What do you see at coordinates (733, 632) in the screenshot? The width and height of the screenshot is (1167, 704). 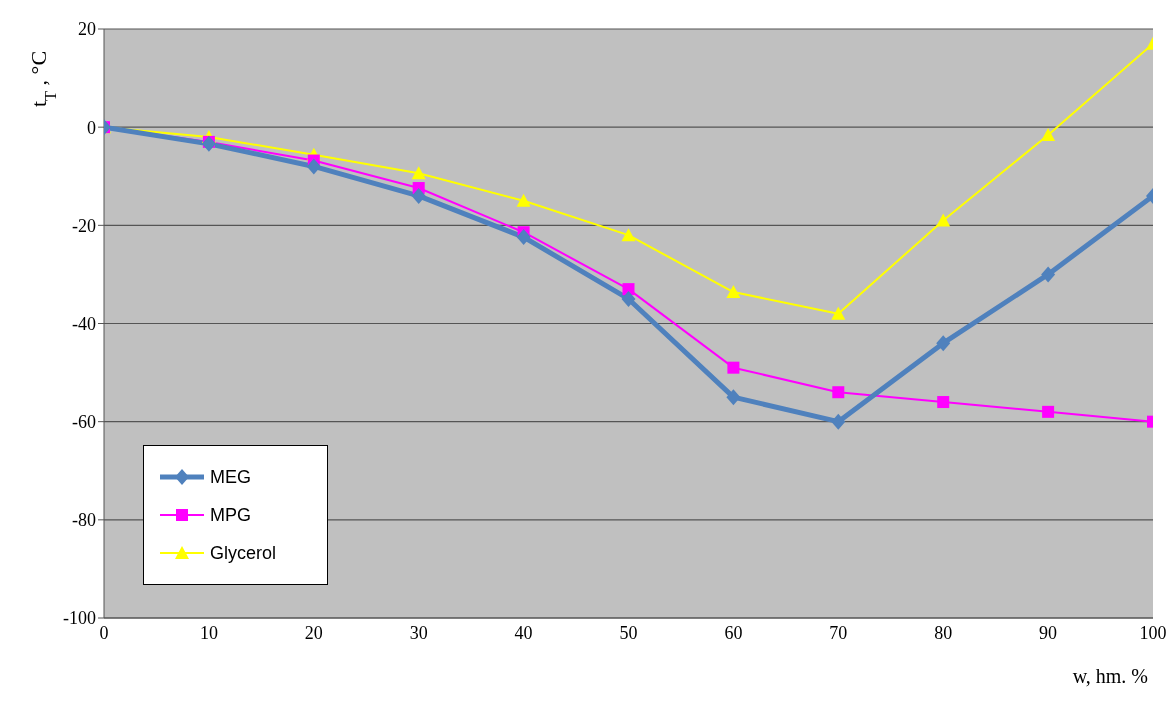 I see `x-tick-label: 60` at bounding box center [733, 632].